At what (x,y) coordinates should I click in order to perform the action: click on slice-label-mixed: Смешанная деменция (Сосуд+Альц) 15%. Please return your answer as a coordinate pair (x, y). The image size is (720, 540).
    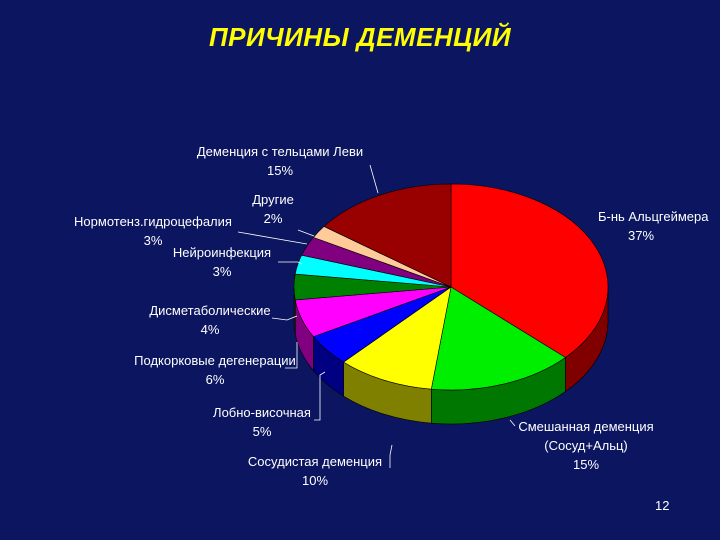
    Looking at the image, I should click on (585, 445).